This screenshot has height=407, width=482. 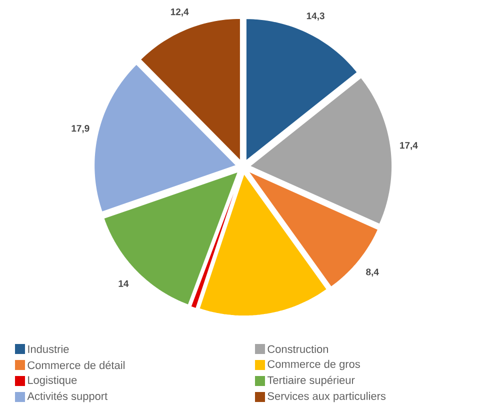 What do you see at coordinates (48, 349) in the screenshot?
I see `legend-label: Industrie` at bounding box center [48, 349].